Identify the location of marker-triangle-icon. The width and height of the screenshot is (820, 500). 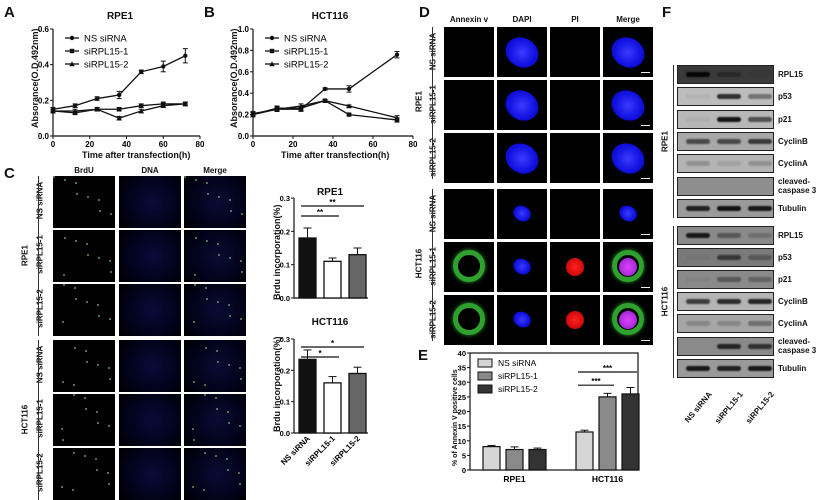
(72, 64).